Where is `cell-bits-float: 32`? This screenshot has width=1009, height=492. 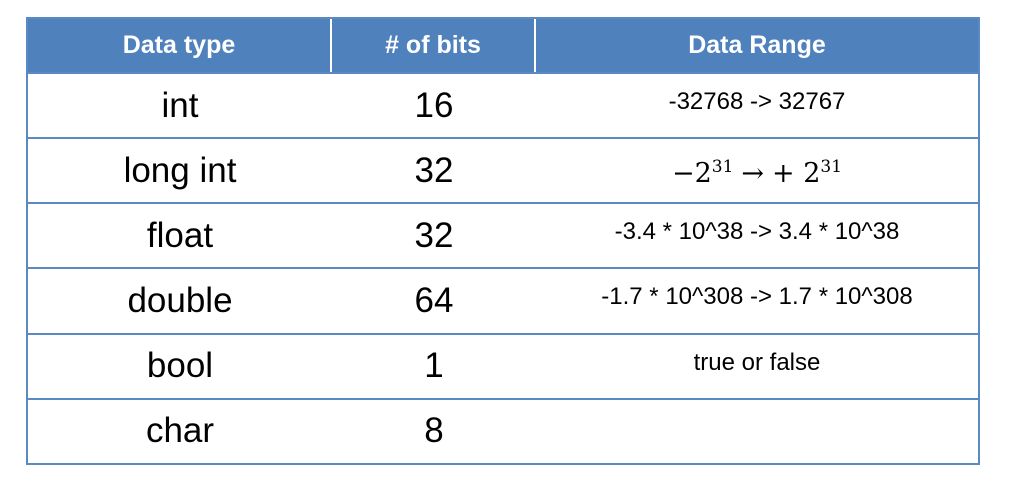
cell-bits-float: 32 is located at coordinates (434, 234).